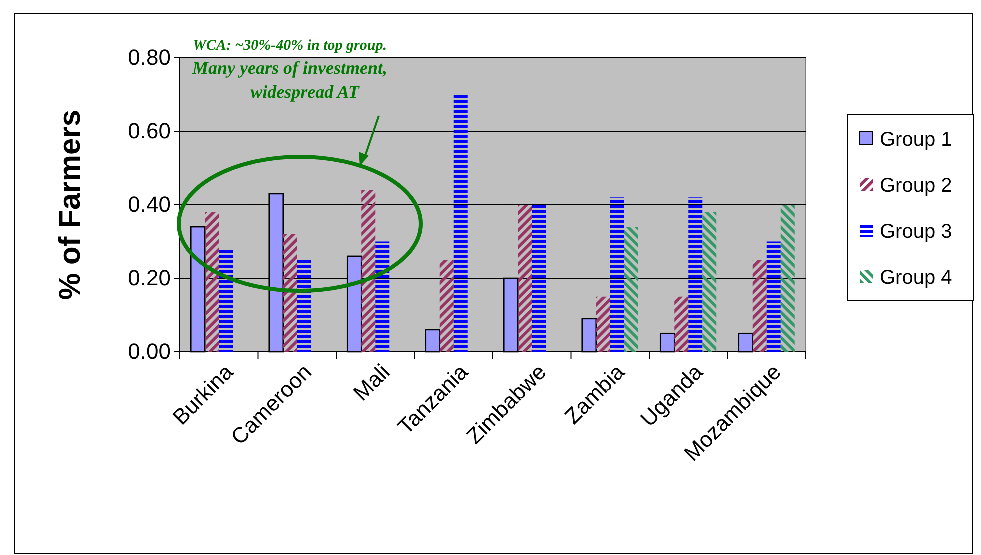 This screenshot has height=555, width=981. Describe the element at coordinates (149, 351) in the screenshot. I see `y-tick-label: 0.00` at that location.